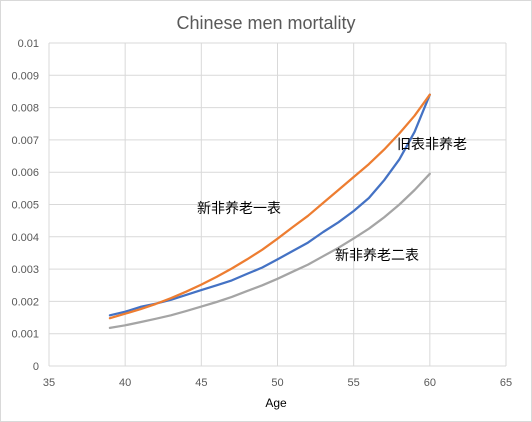 Image resolution: width=532 pixels, height=422 pixels. I want to click on chart-title: Chinese men mortality, so click(265, 23).